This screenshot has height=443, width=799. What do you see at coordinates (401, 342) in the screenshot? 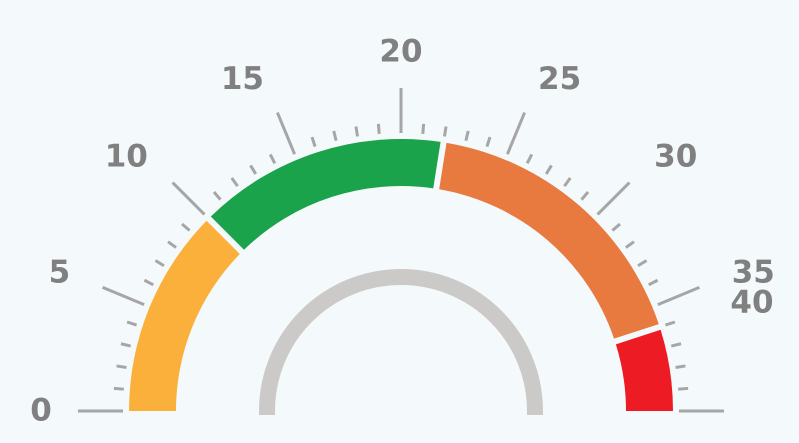
I see `inner-arc` at bounding box center [401, 342].